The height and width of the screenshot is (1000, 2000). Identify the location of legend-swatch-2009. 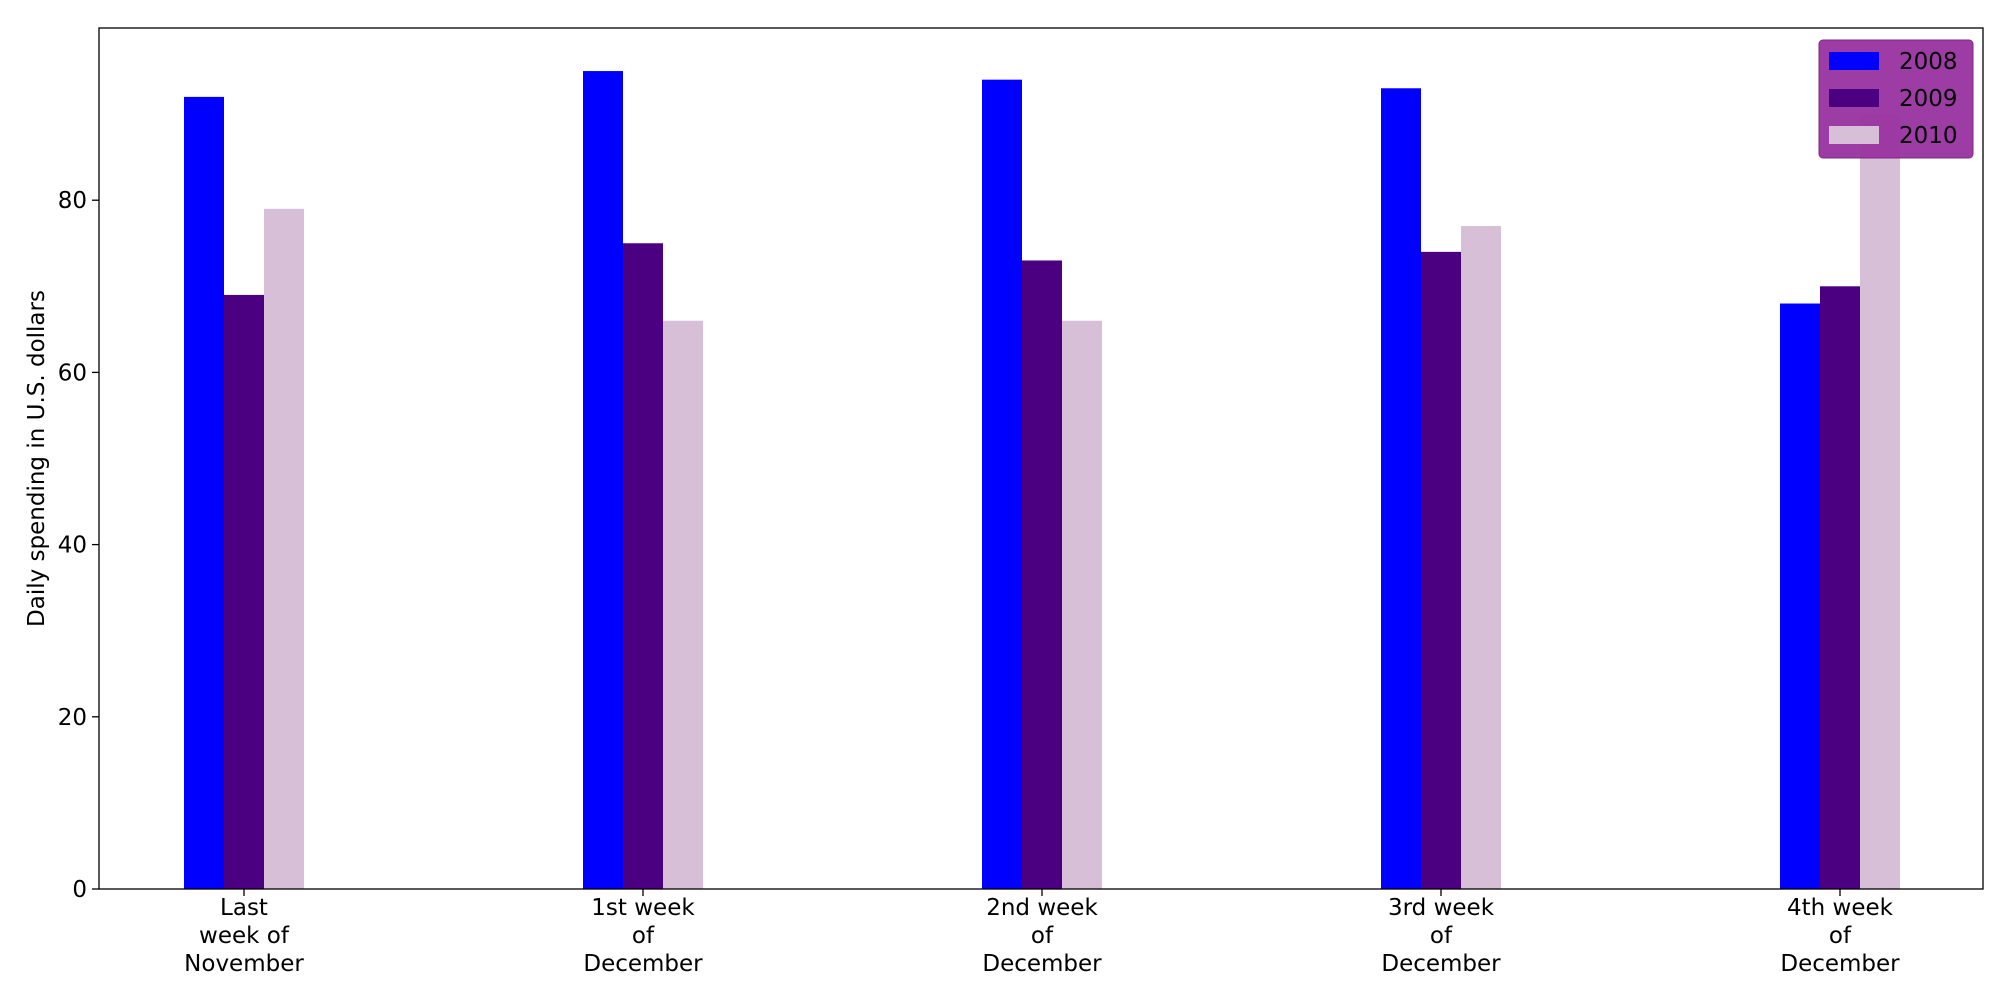
(1854, 98).